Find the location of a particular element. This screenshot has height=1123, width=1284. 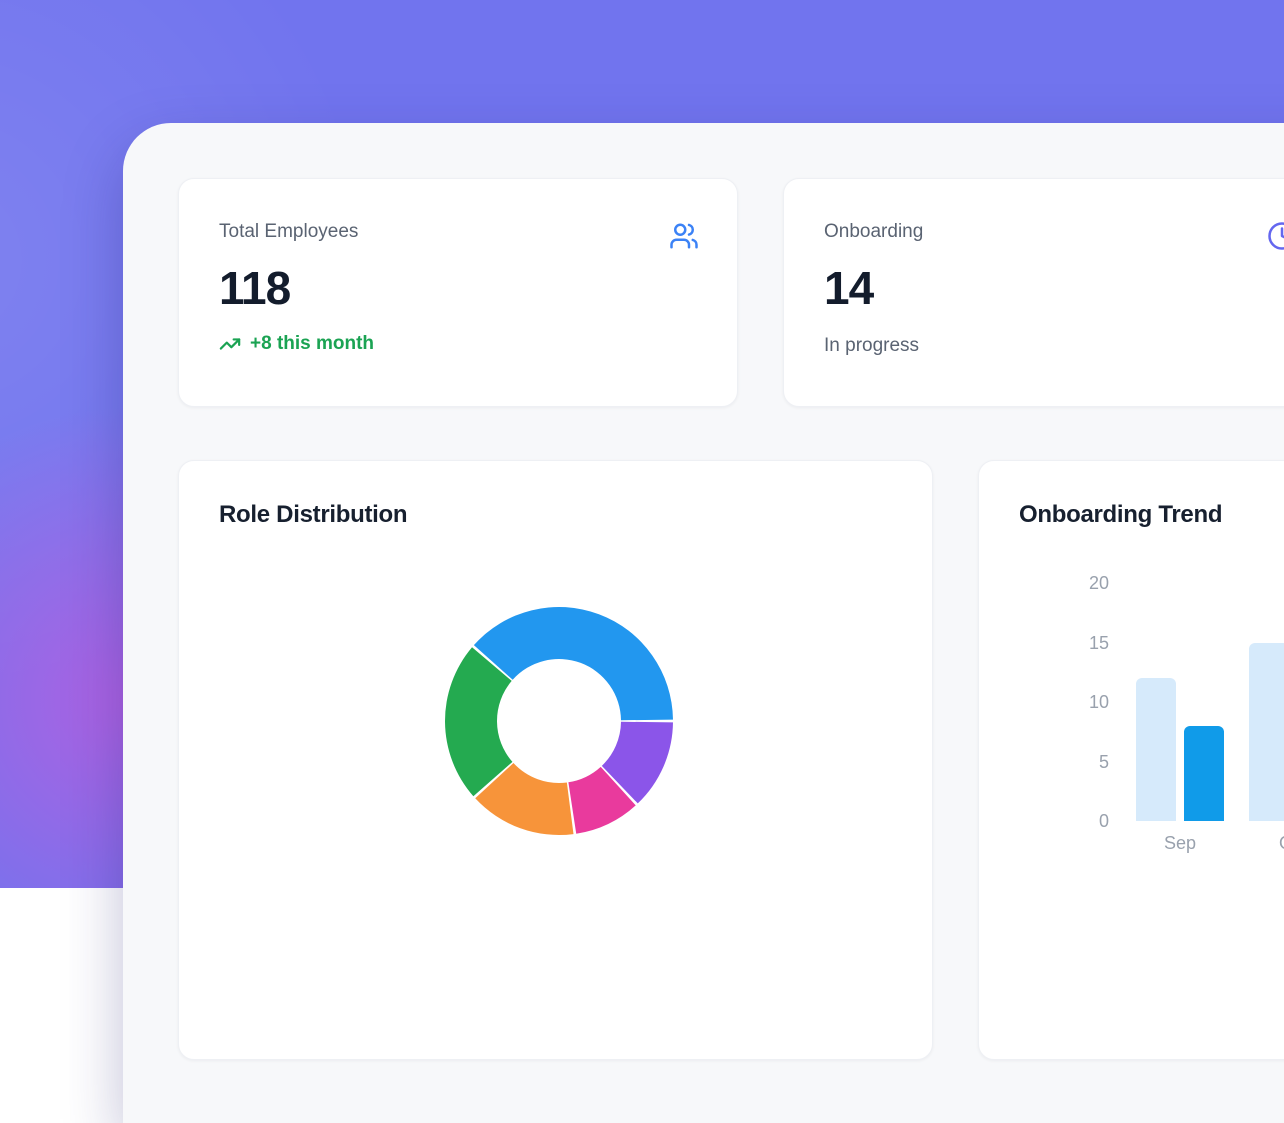

y-axis-tick: 20 is located at coordinates (1044, 583).